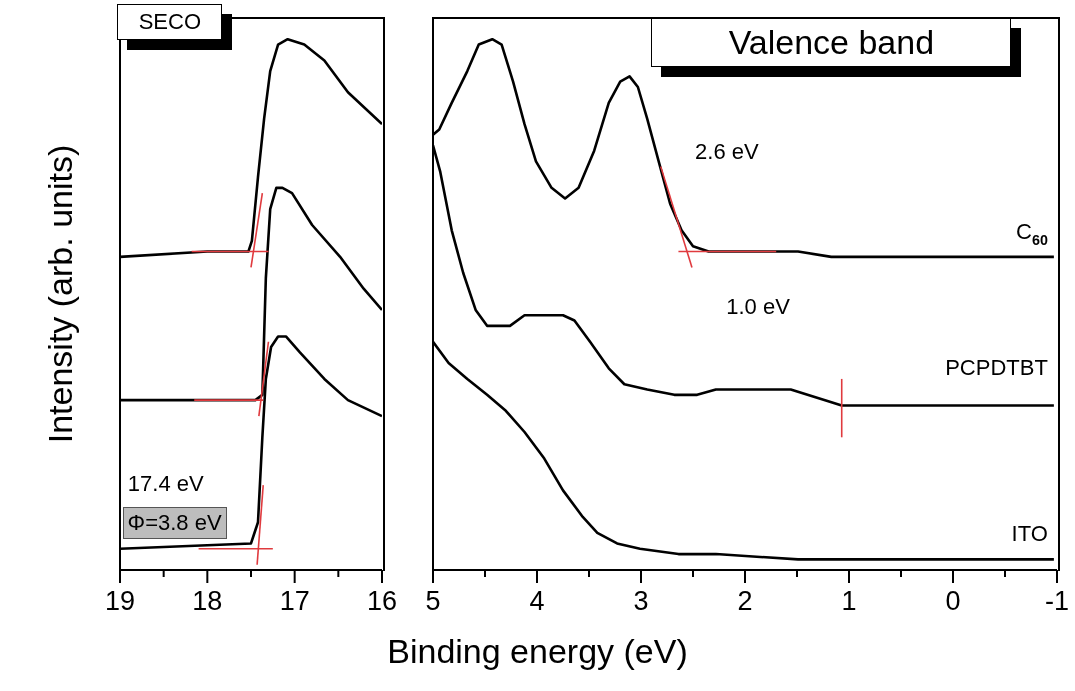 This screenshot has height=691, width=1075. Describe the element at coordinates (1032, 233) in the screenshot. I see `series-label: C$_{60}$` at that location.